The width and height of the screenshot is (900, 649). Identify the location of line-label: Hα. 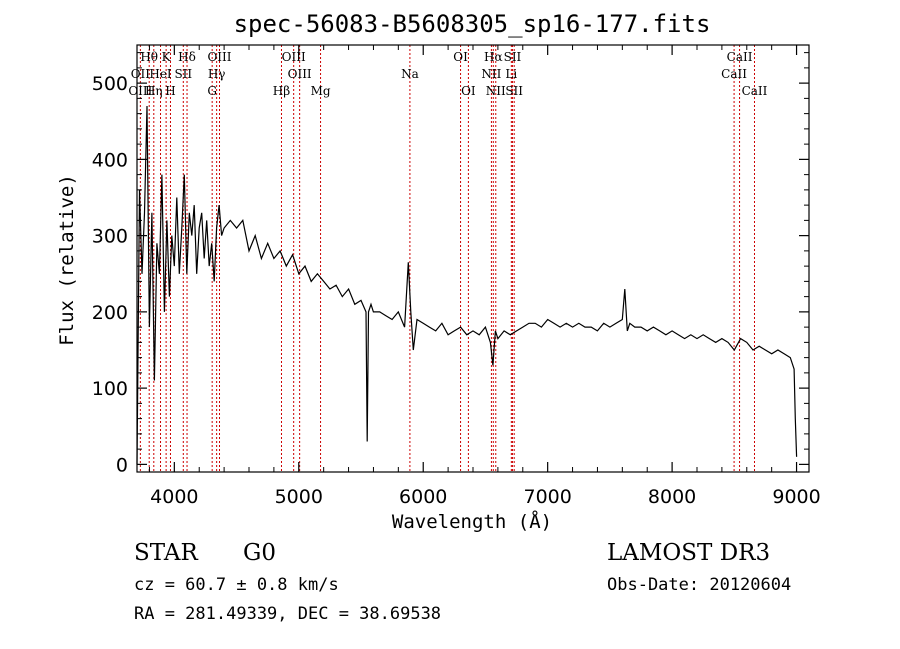
(493, 57).